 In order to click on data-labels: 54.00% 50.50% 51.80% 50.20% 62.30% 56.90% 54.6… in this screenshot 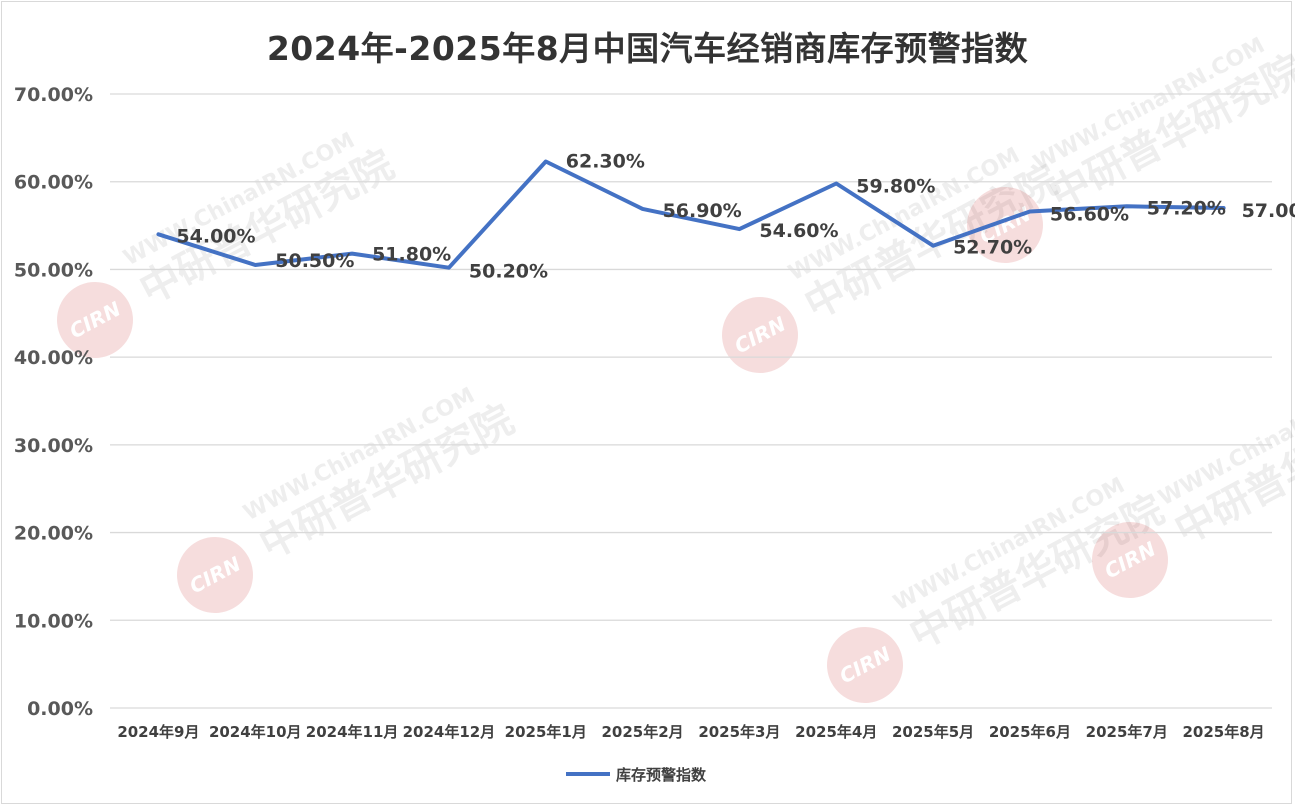, I will do `click(735, 217)`.